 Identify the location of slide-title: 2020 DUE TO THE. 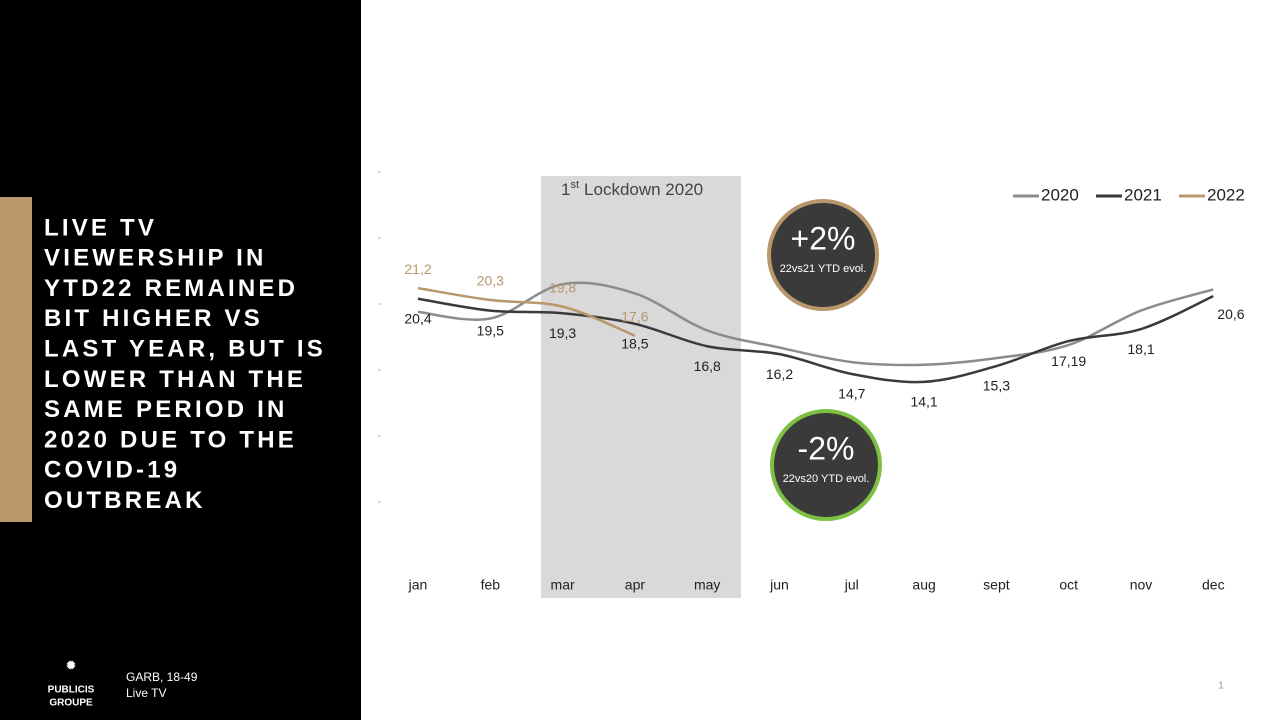
(170, 439).